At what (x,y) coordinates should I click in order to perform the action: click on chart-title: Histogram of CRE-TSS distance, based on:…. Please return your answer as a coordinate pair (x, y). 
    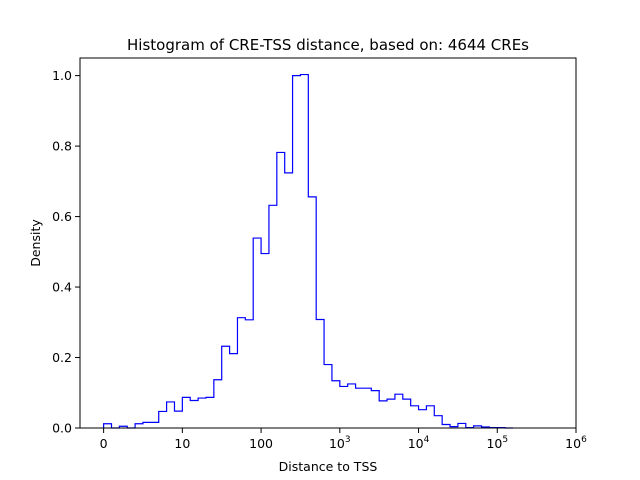
    Looking at the image, I should click on (328, 45).